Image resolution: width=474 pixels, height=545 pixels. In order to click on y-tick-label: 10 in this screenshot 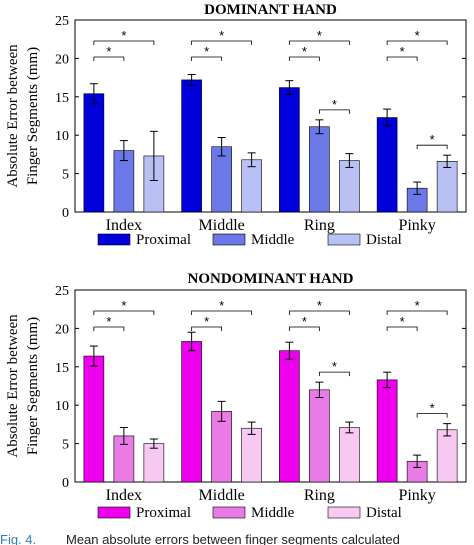, I will do `click(62, 406)`.